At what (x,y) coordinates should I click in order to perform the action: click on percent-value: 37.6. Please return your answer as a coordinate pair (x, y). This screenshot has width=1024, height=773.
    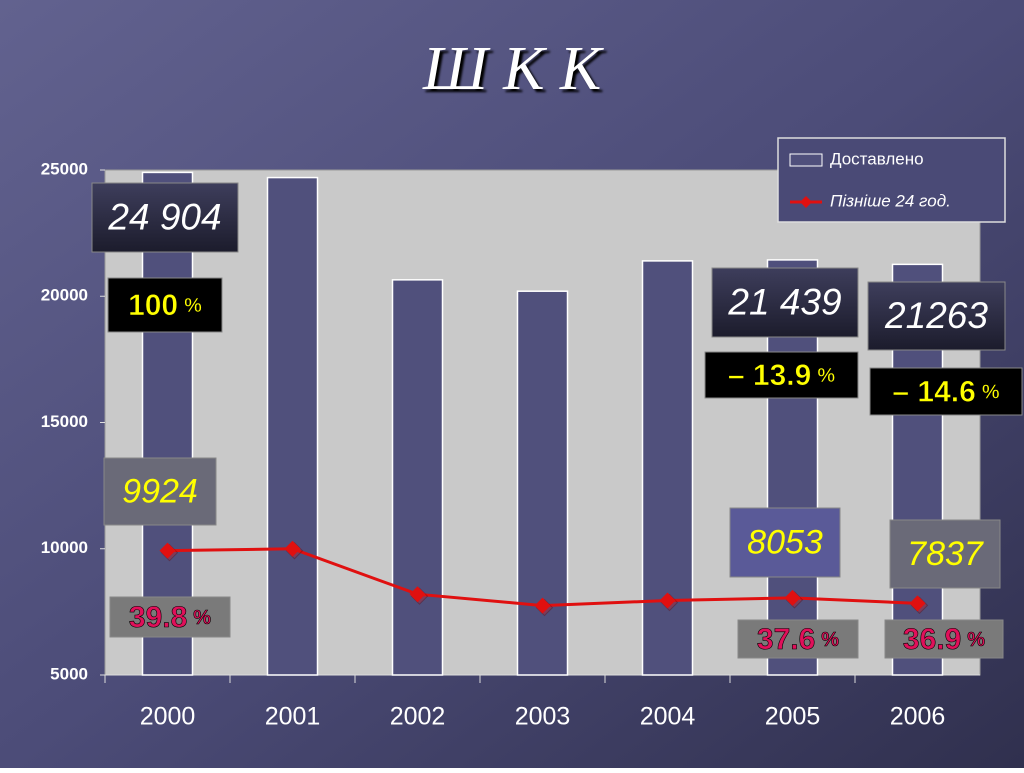
    Looking at the image, I should click on (786, 639).